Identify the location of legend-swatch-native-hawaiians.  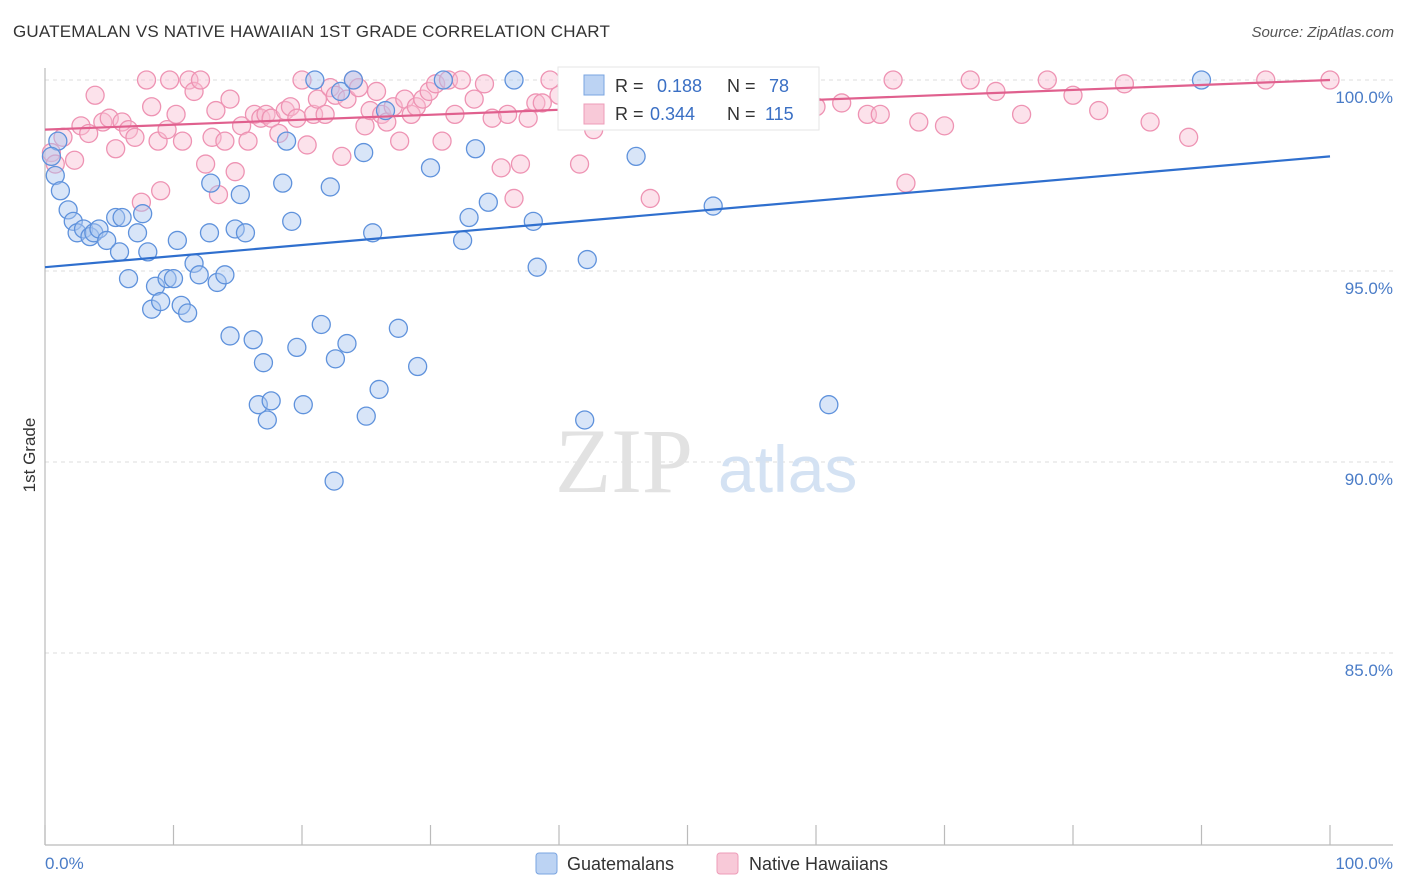
(594, 114).